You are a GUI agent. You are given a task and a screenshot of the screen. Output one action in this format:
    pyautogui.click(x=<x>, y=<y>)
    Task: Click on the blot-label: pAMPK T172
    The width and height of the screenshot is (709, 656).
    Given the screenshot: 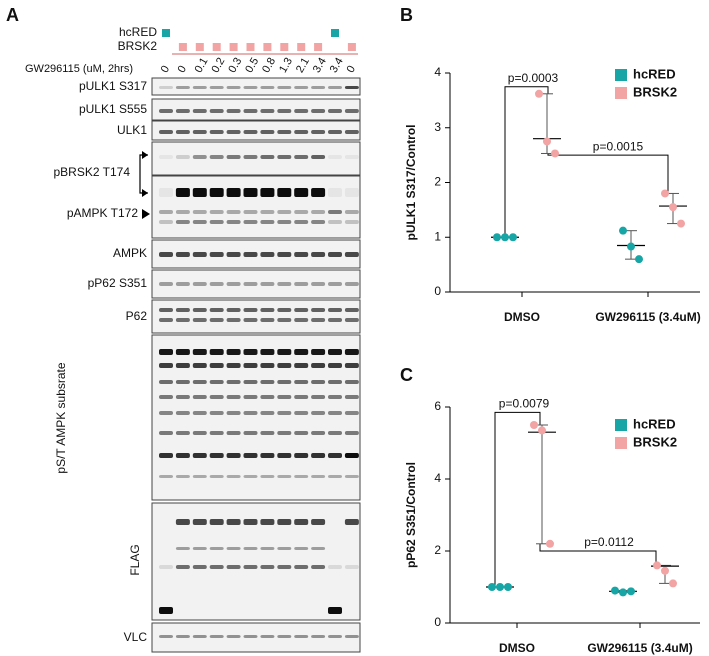 What is the action you would take?
    pyautogui.click(x=102, y=213)
    